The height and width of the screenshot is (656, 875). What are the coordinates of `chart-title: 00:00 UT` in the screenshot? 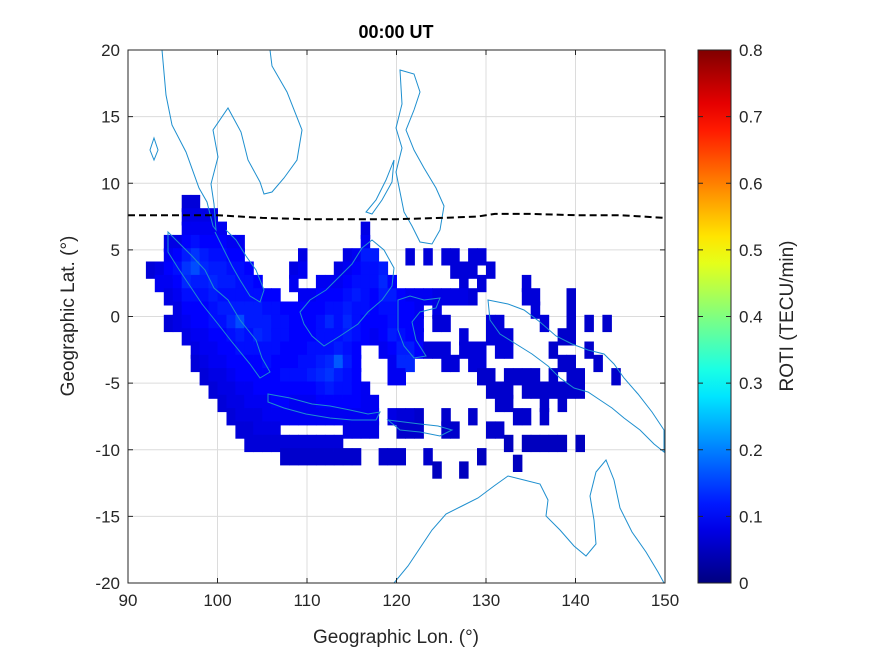 It's located at (395, 32).